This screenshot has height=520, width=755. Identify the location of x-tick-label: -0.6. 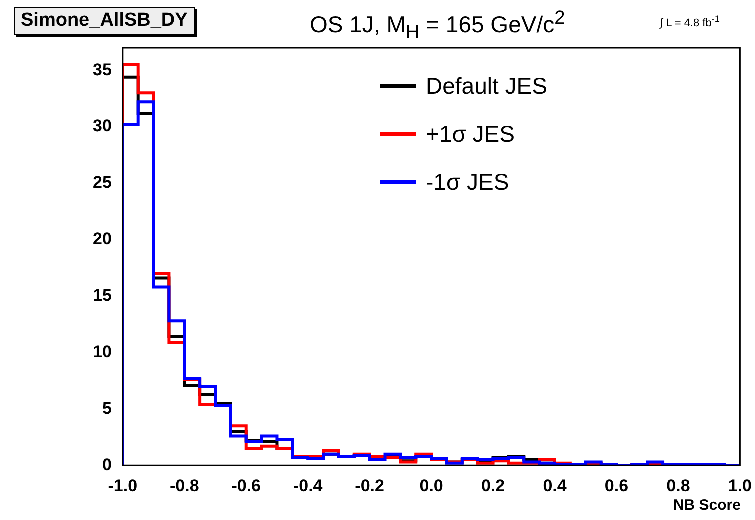
(247, 486).